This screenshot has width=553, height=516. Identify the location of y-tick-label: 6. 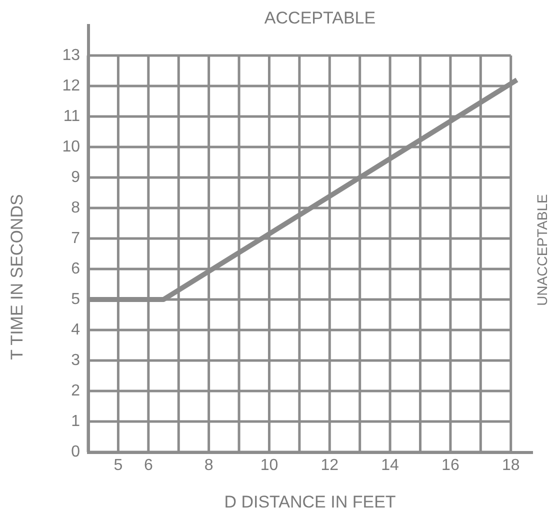
(75, 269).